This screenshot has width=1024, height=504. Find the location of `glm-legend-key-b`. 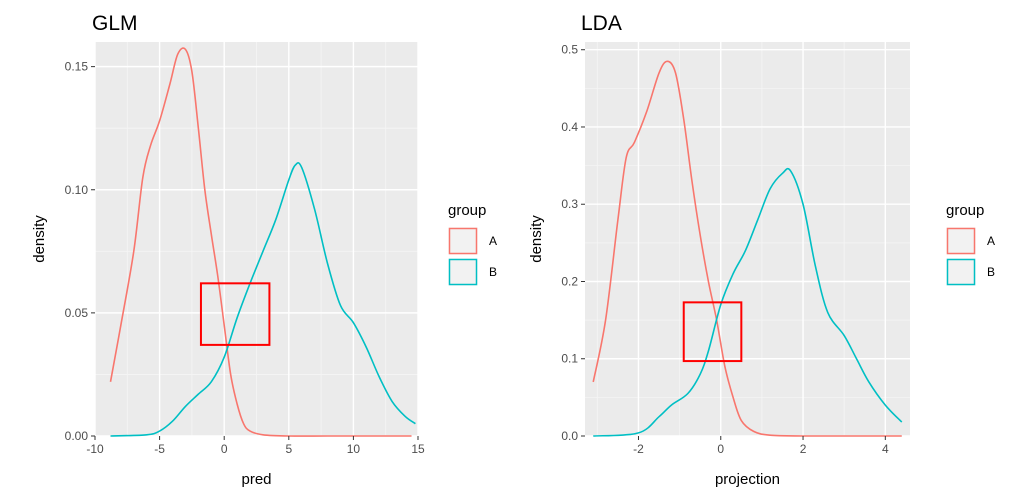

glm-legend-key-b is located at coordinates (463, 272).